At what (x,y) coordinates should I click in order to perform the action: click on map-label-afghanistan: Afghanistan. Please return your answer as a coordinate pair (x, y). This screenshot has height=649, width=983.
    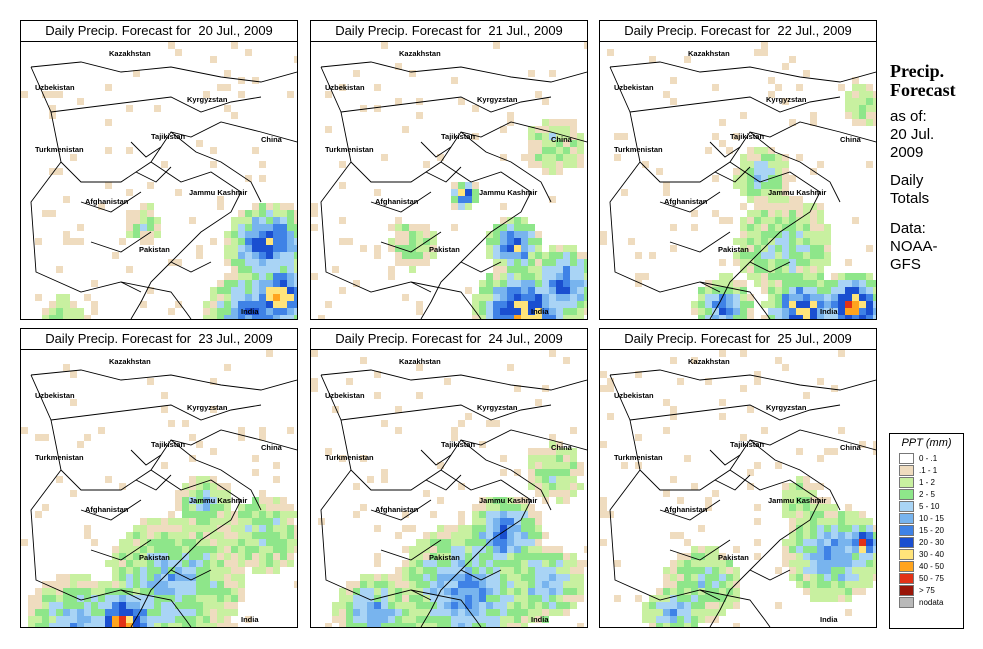
    Looking at the image, I should click on (397, 201).